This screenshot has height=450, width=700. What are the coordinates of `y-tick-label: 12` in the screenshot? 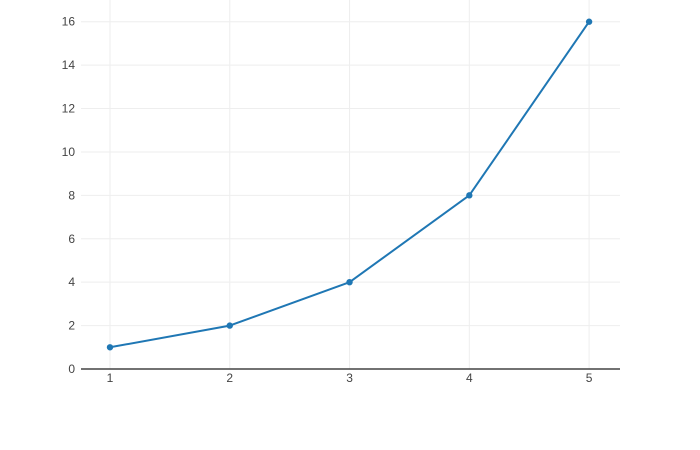 It's located at (69, 109).